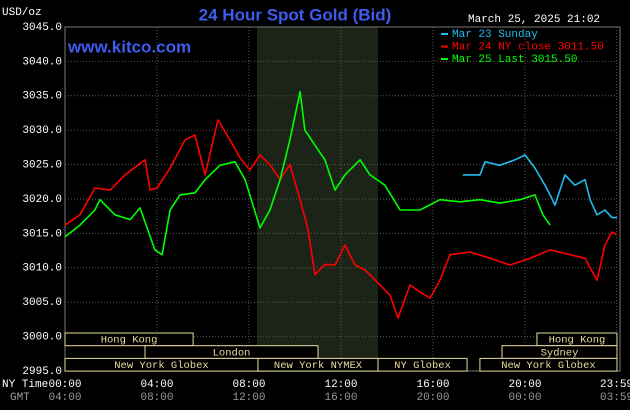 The width and height of the screenshot is (630, 410). What do you see at coordinates (248, 385) in the screenshot?
I see `x-tick-label: 08:00` at bounding box center [248, 385].